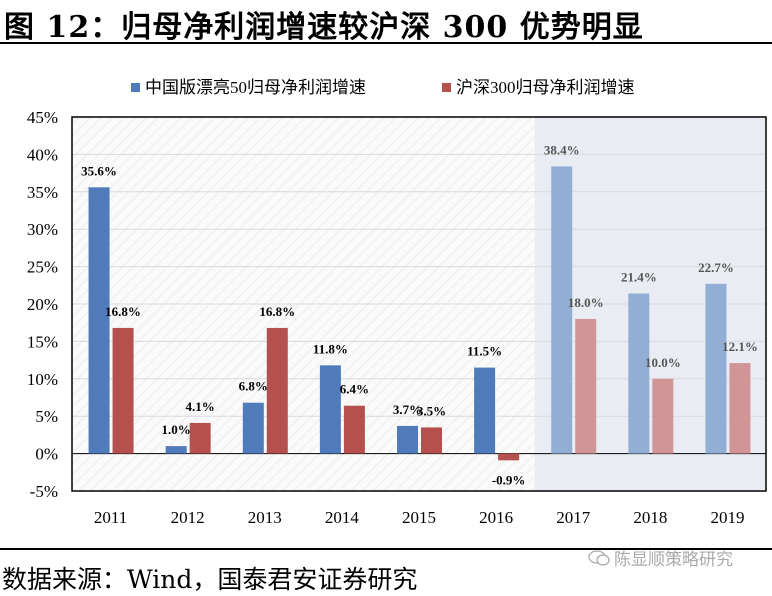 The height and width of the screenshot is (596, 772). Describe the element at coordinates (42, 267) in the screenshot. I see `y-tick-label: 25%` at that location.